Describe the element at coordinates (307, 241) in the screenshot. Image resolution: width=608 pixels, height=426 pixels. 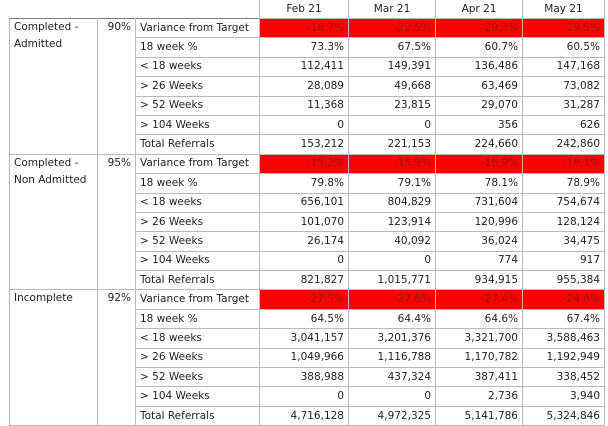
I see `table-row: > 52 Weeks 26,174 40,092 36,024 34,475` at that location.